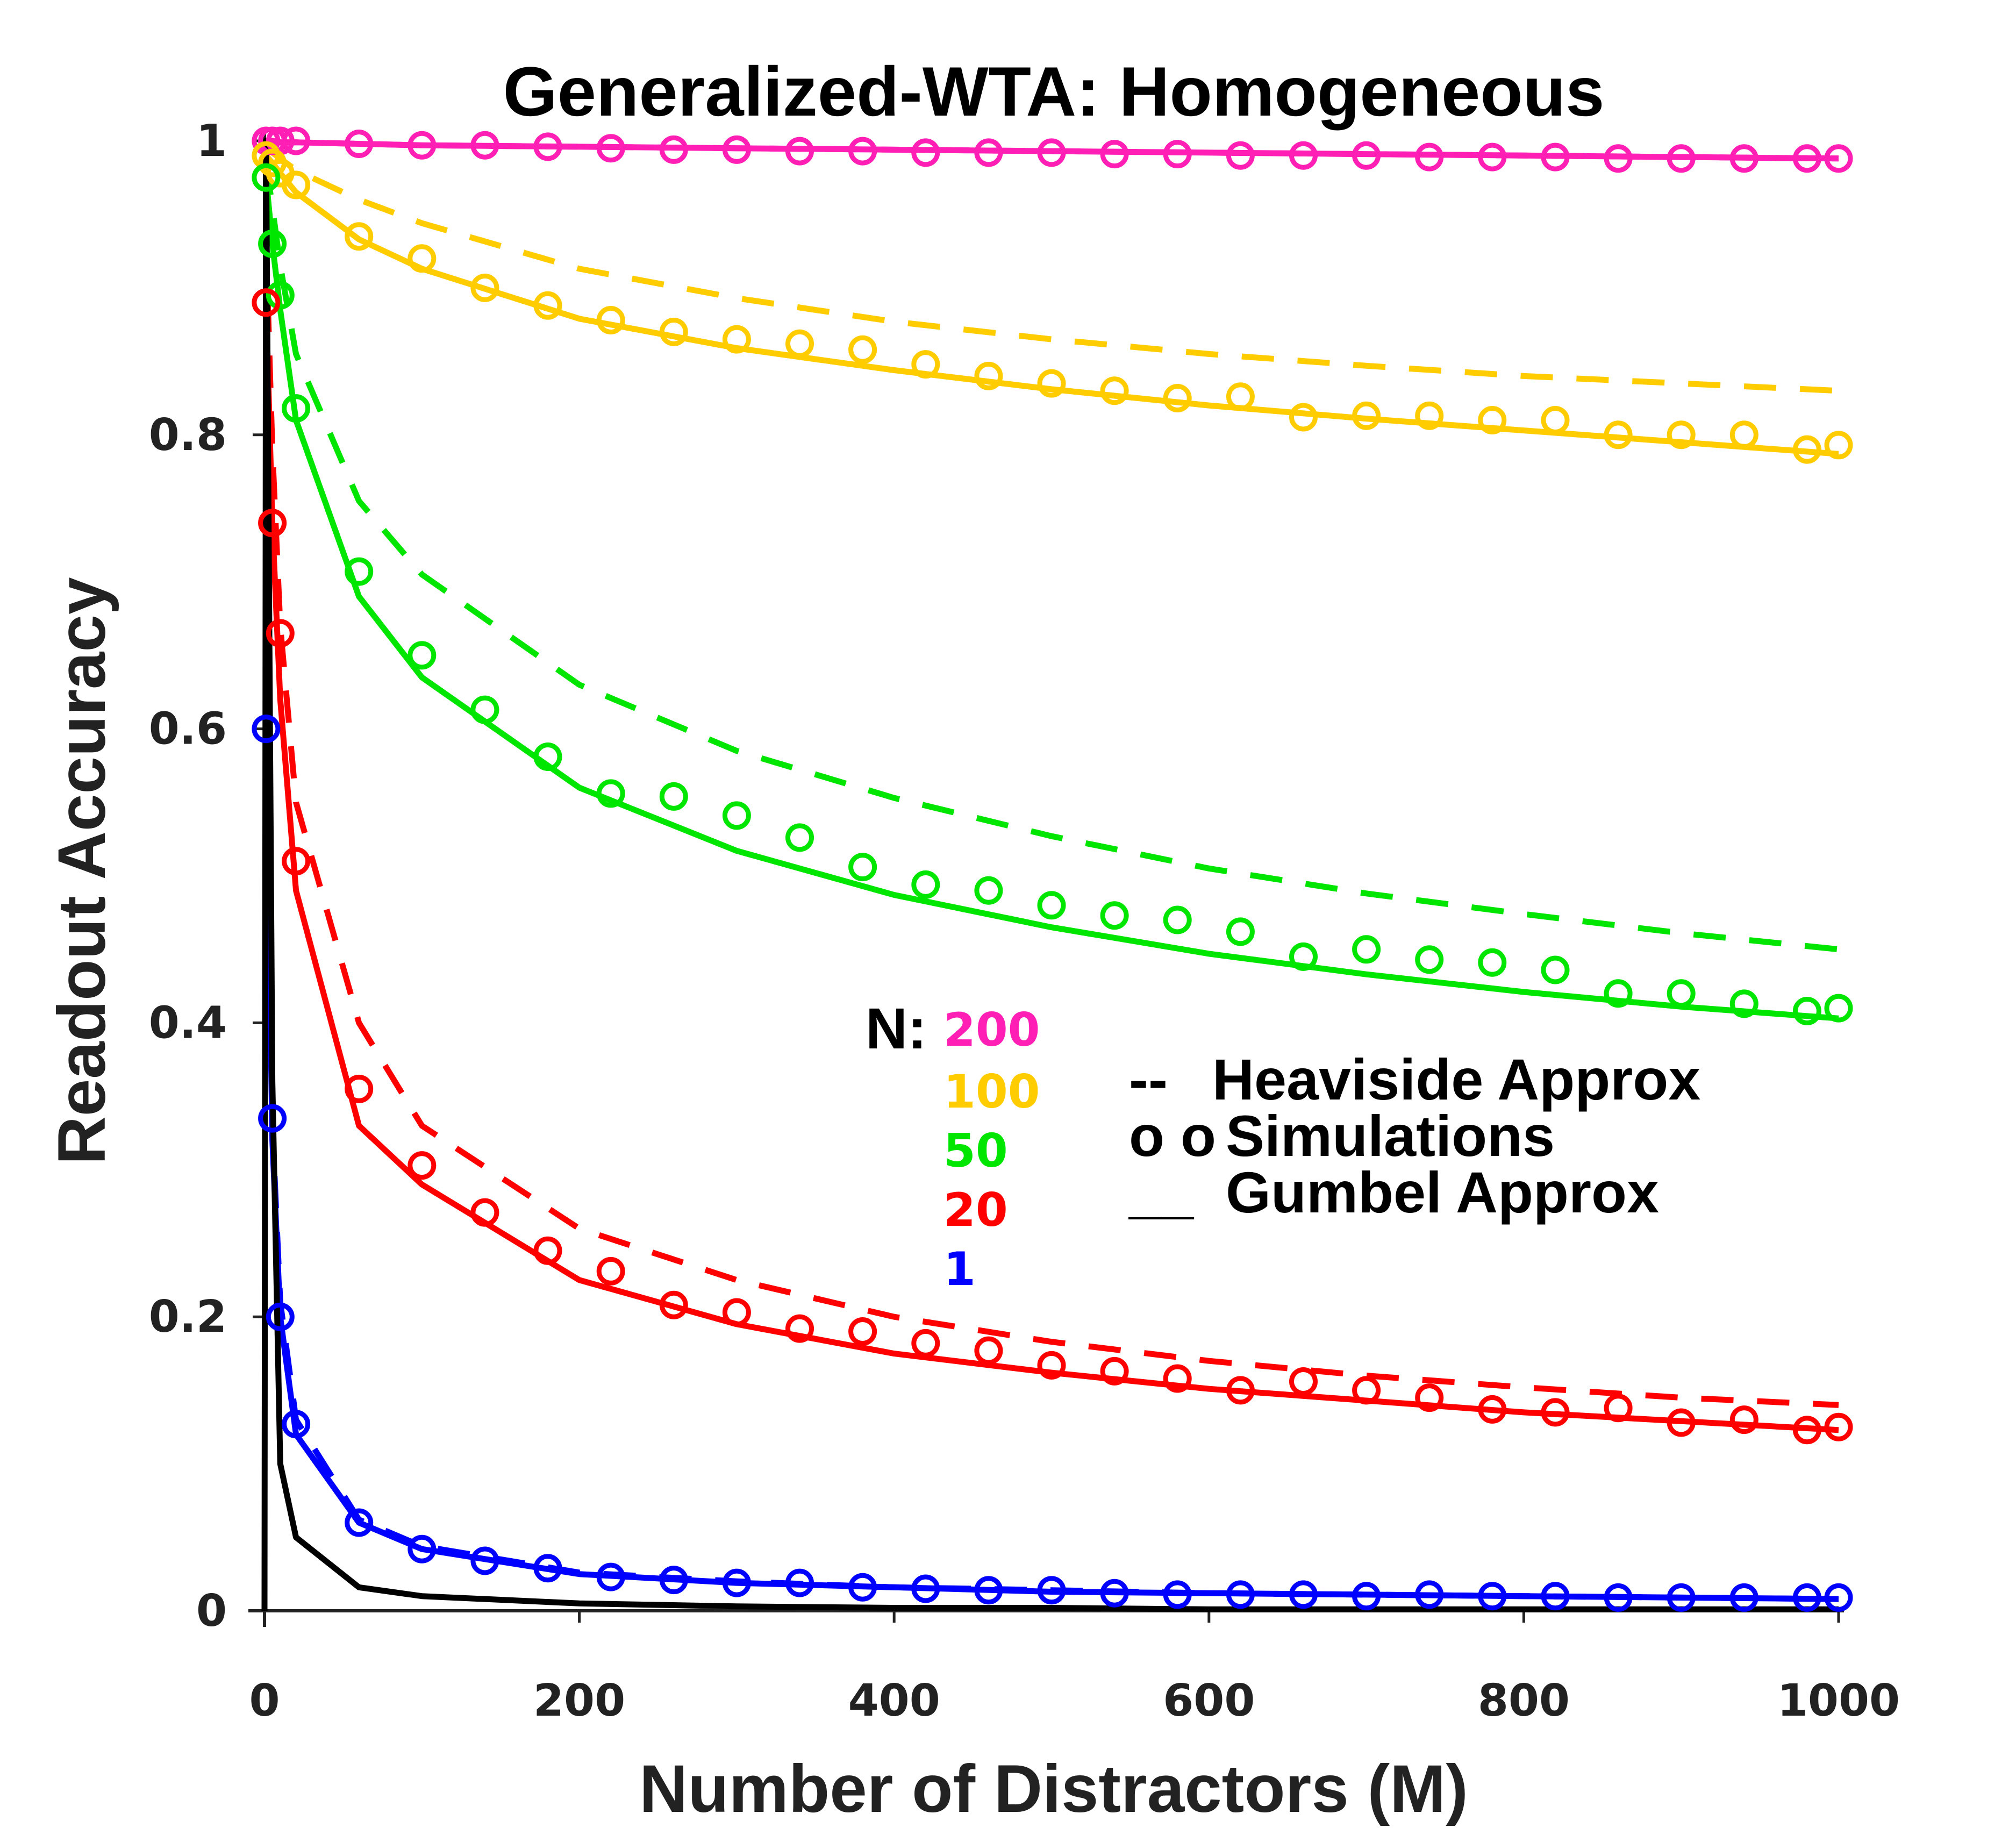 This screenshot has width=2016, height=1835. Describe the element at coordinates (211, 1612) in the screenshot. I see `y-tick-label: 0` at that location.